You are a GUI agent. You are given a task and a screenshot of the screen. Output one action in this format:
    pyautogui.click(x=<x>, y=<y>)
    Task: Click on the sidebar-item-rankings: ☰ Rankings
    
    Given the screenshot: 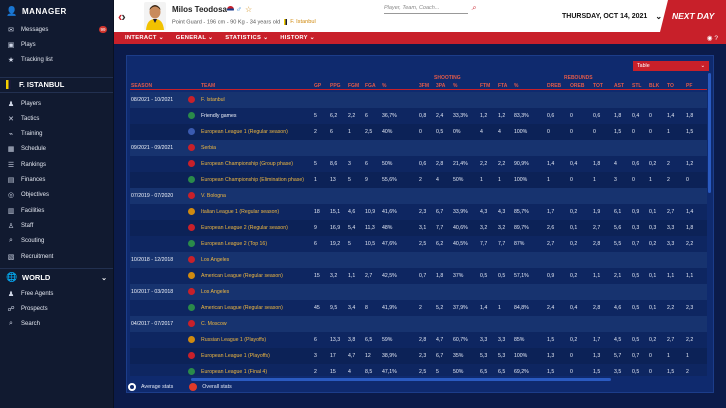 What is the action you would take?
    pyautogui.click(x=56, y=164)
    